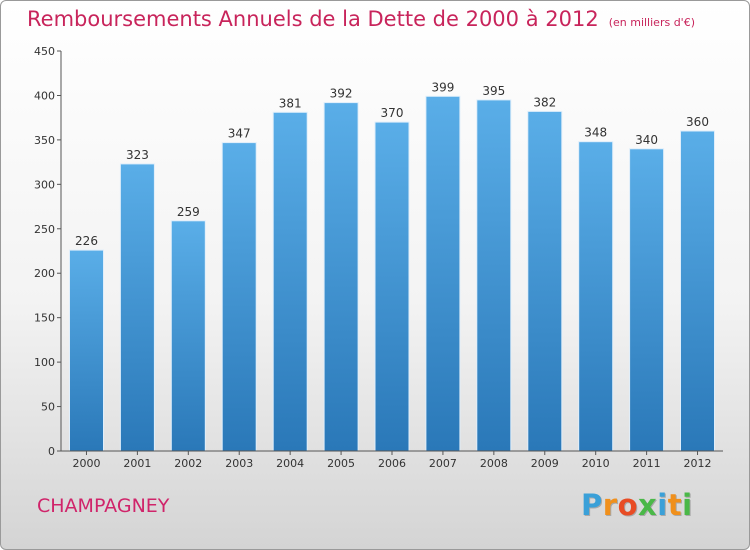 This screenshot has width=750, height=550. Describe the element at coordinates (392, 286) in the screenshot. I see `bar-2006` at that location.